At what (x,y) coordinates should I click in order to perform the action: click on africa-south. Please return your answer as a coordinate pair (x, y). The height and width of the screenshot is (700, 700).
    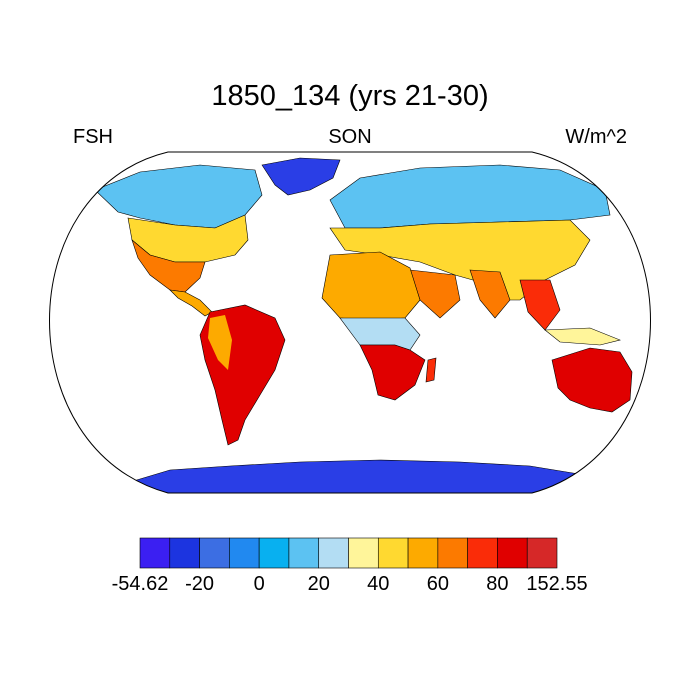
    Looking at the image, I should click on (392, 372).